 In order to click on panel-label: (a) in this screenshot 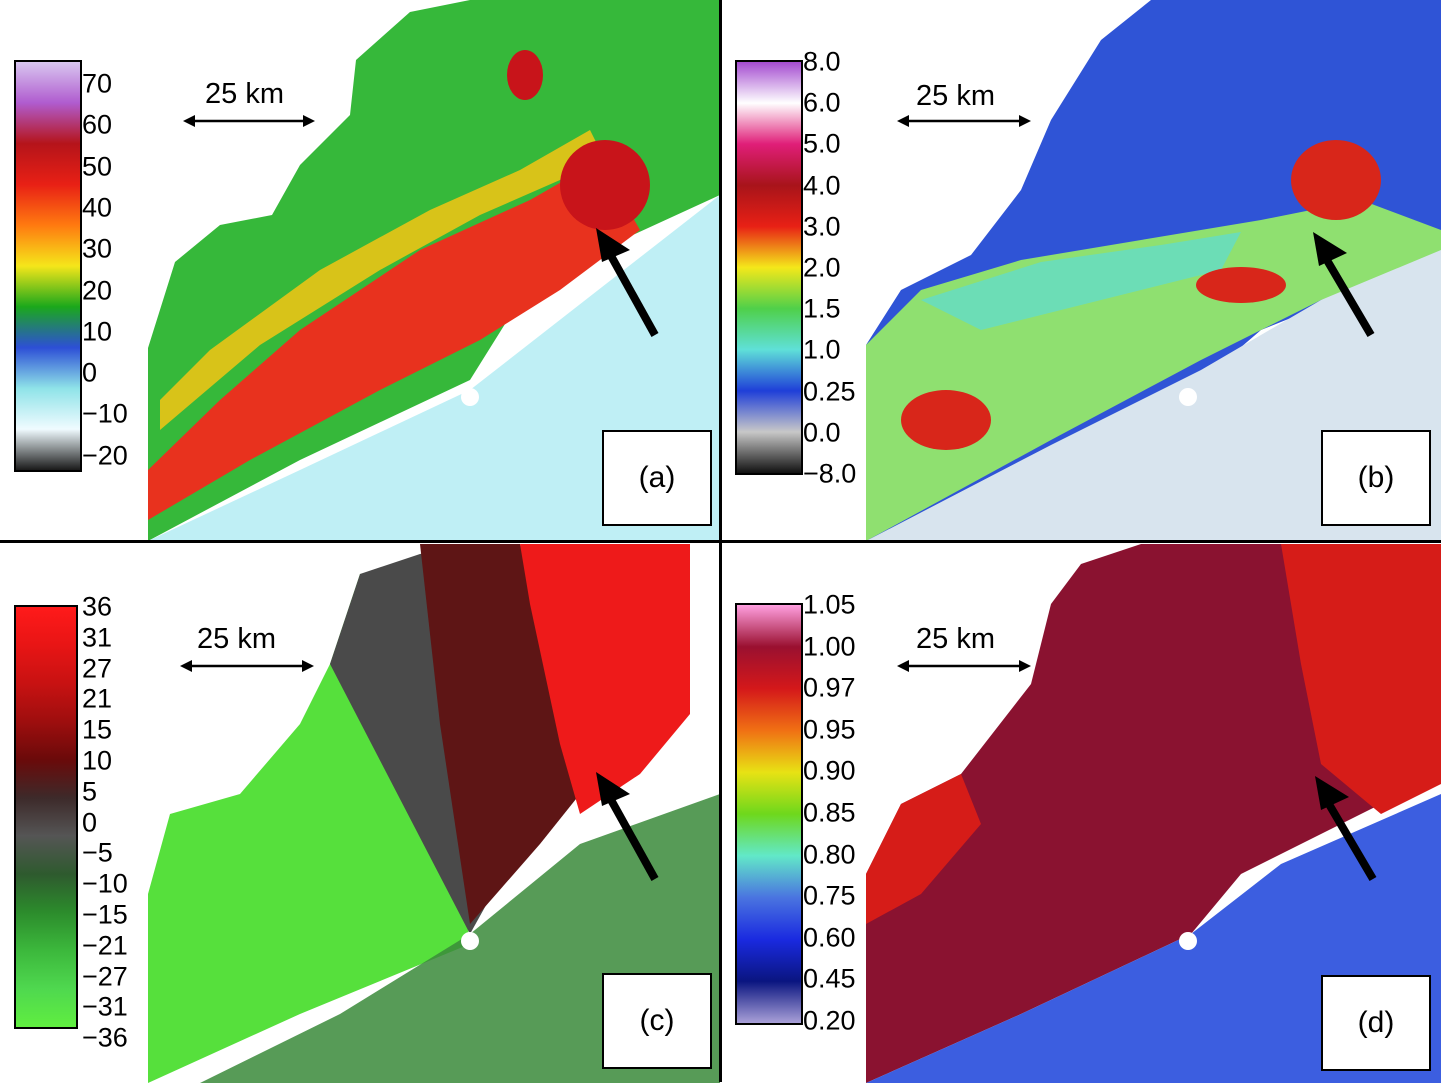, I will do `click(657, 477)`.